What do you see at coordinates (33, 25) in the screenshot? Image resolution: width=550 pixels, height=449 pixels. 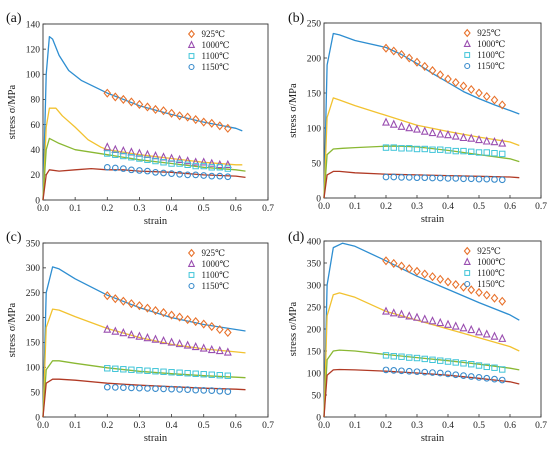 I see `y-tick-label: 140` at bounding box center [33, 25].